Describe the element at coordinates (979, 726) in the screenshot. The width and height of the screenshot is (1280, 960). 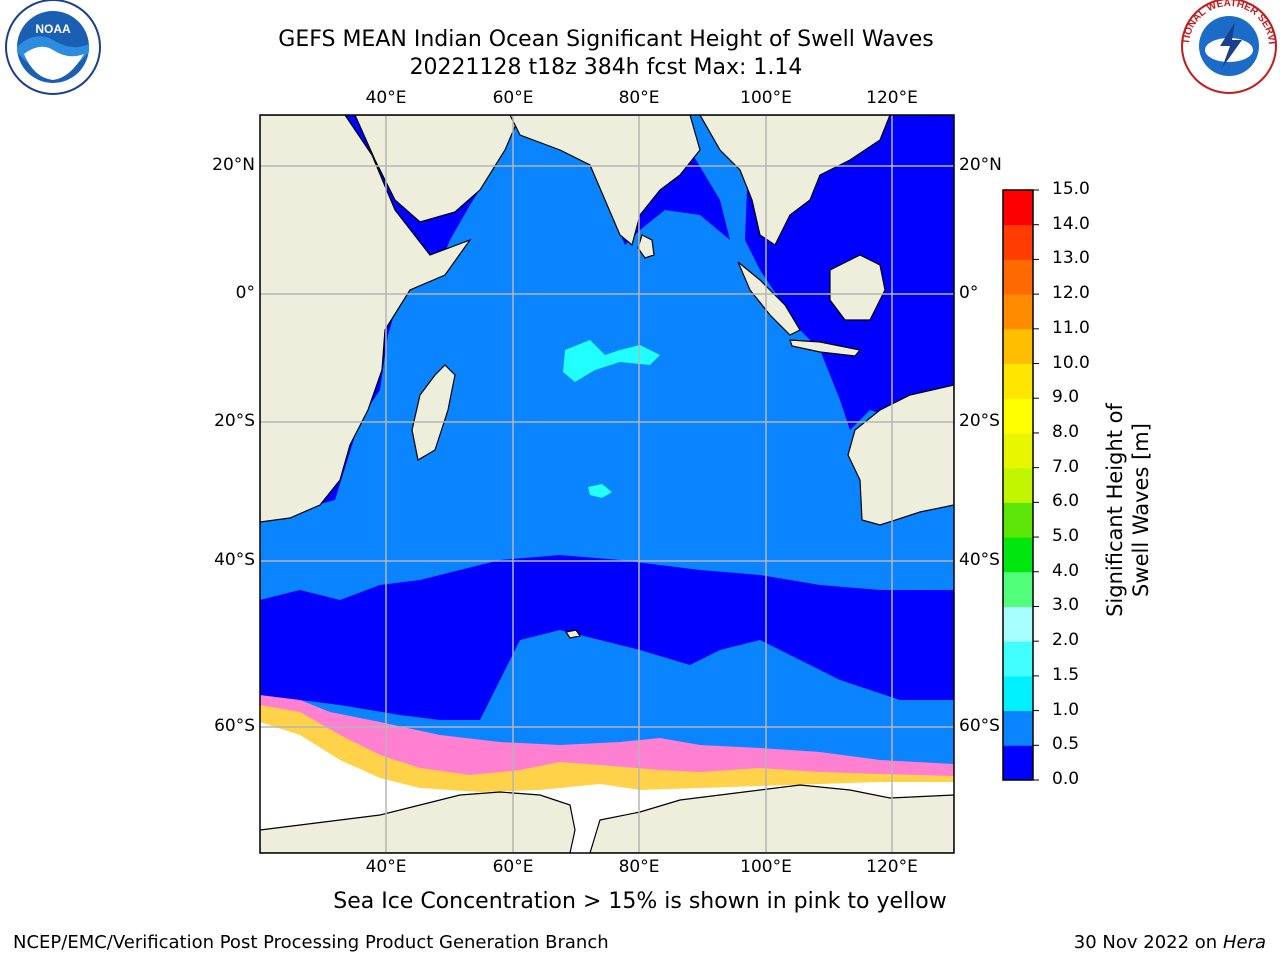
I see `lat-label-right: 60°S` at that location.